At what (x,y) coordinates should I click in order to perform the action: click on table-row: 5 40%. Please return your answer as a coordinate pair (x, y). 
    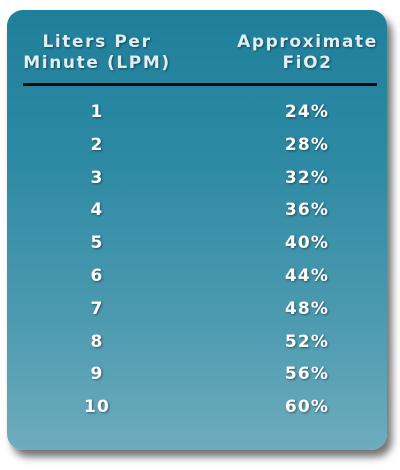
    Looking at the image, I should click on (197, 249).